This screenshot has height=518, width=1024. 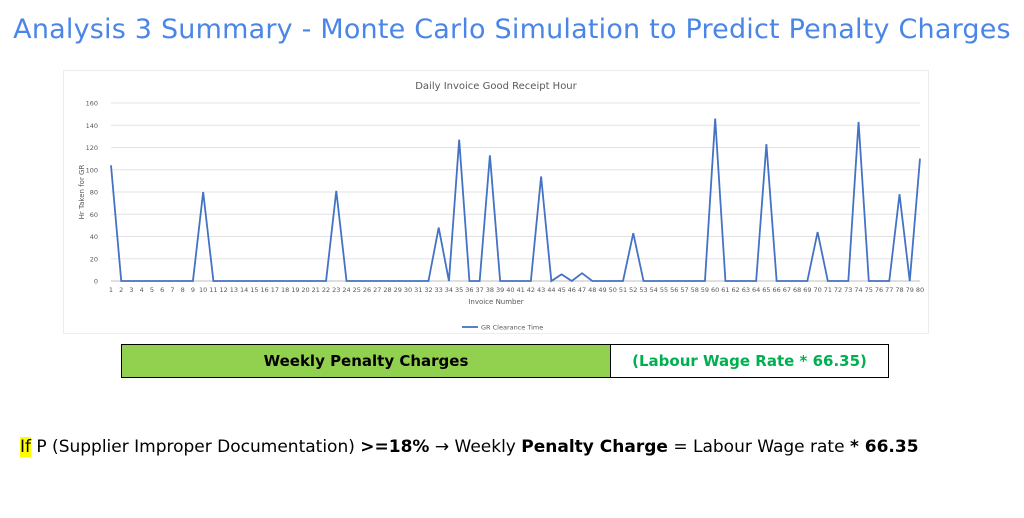 I want to click on x-tick-label: 45, so click(x=561, y=290).